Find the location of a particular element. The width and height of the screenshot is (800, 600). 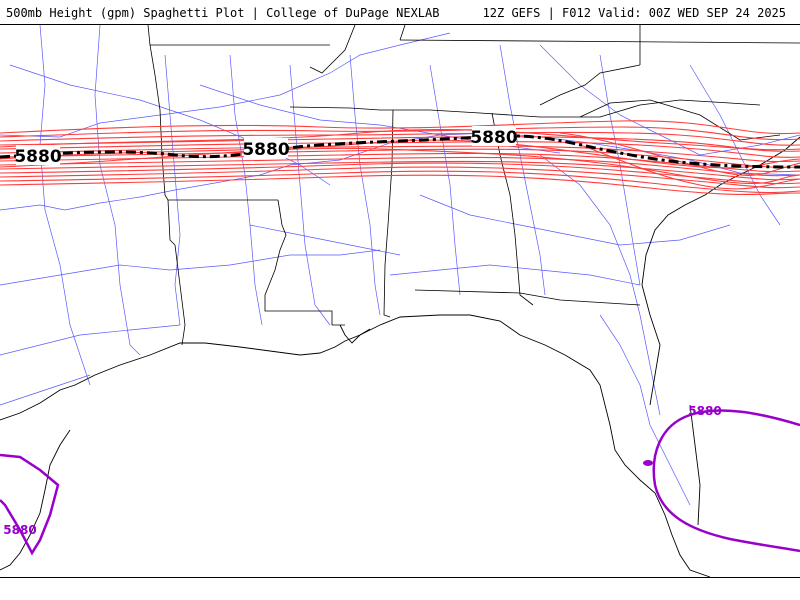

florida-contour-label: 5880 is located at coordinates (704, 411).